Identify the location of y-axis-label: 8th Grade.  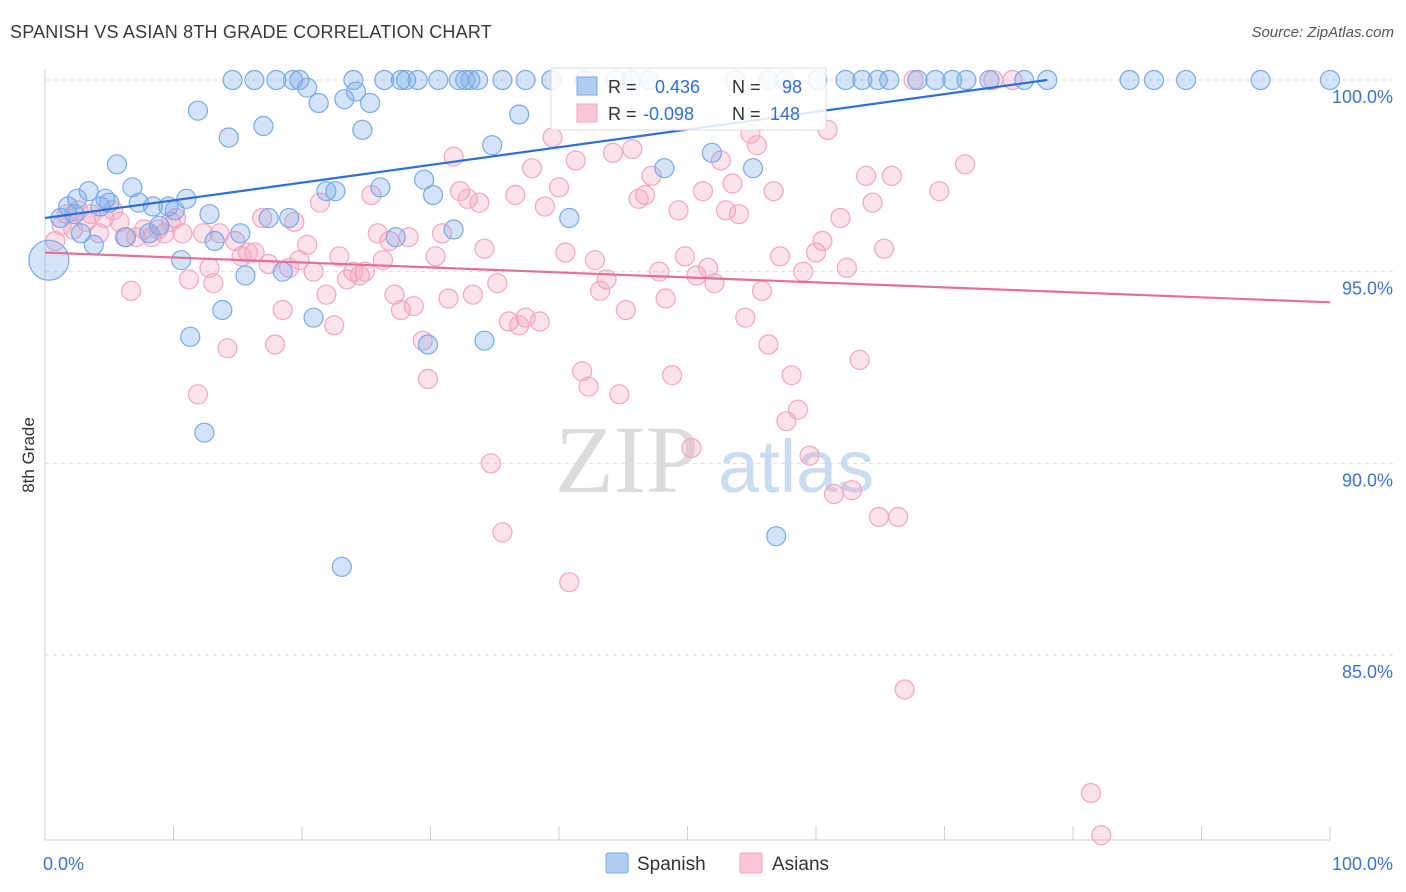
(28, 455).